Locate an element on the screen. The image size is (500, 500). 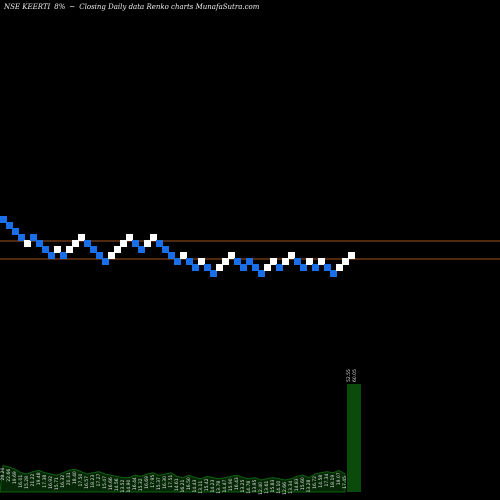
volume-label: 16.92 is located at coordinates (51, 482).